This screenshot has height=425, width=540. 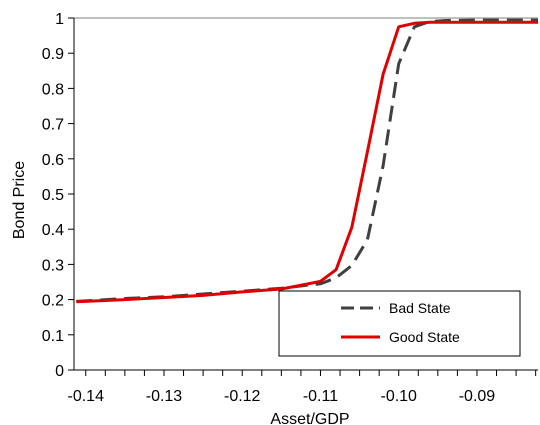 I want to click on y-tick-label: 0.4, so click(x=53, y=230).